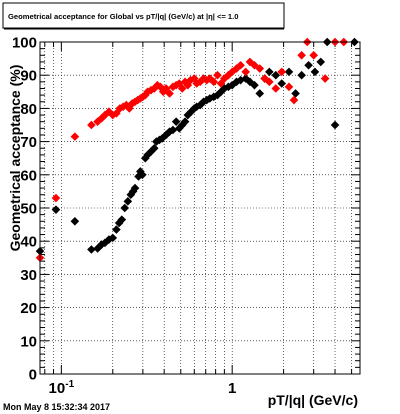 The height and width of the screenshot is (414, 400). I want to click on y-tick-label: 100, so click(24, 43).